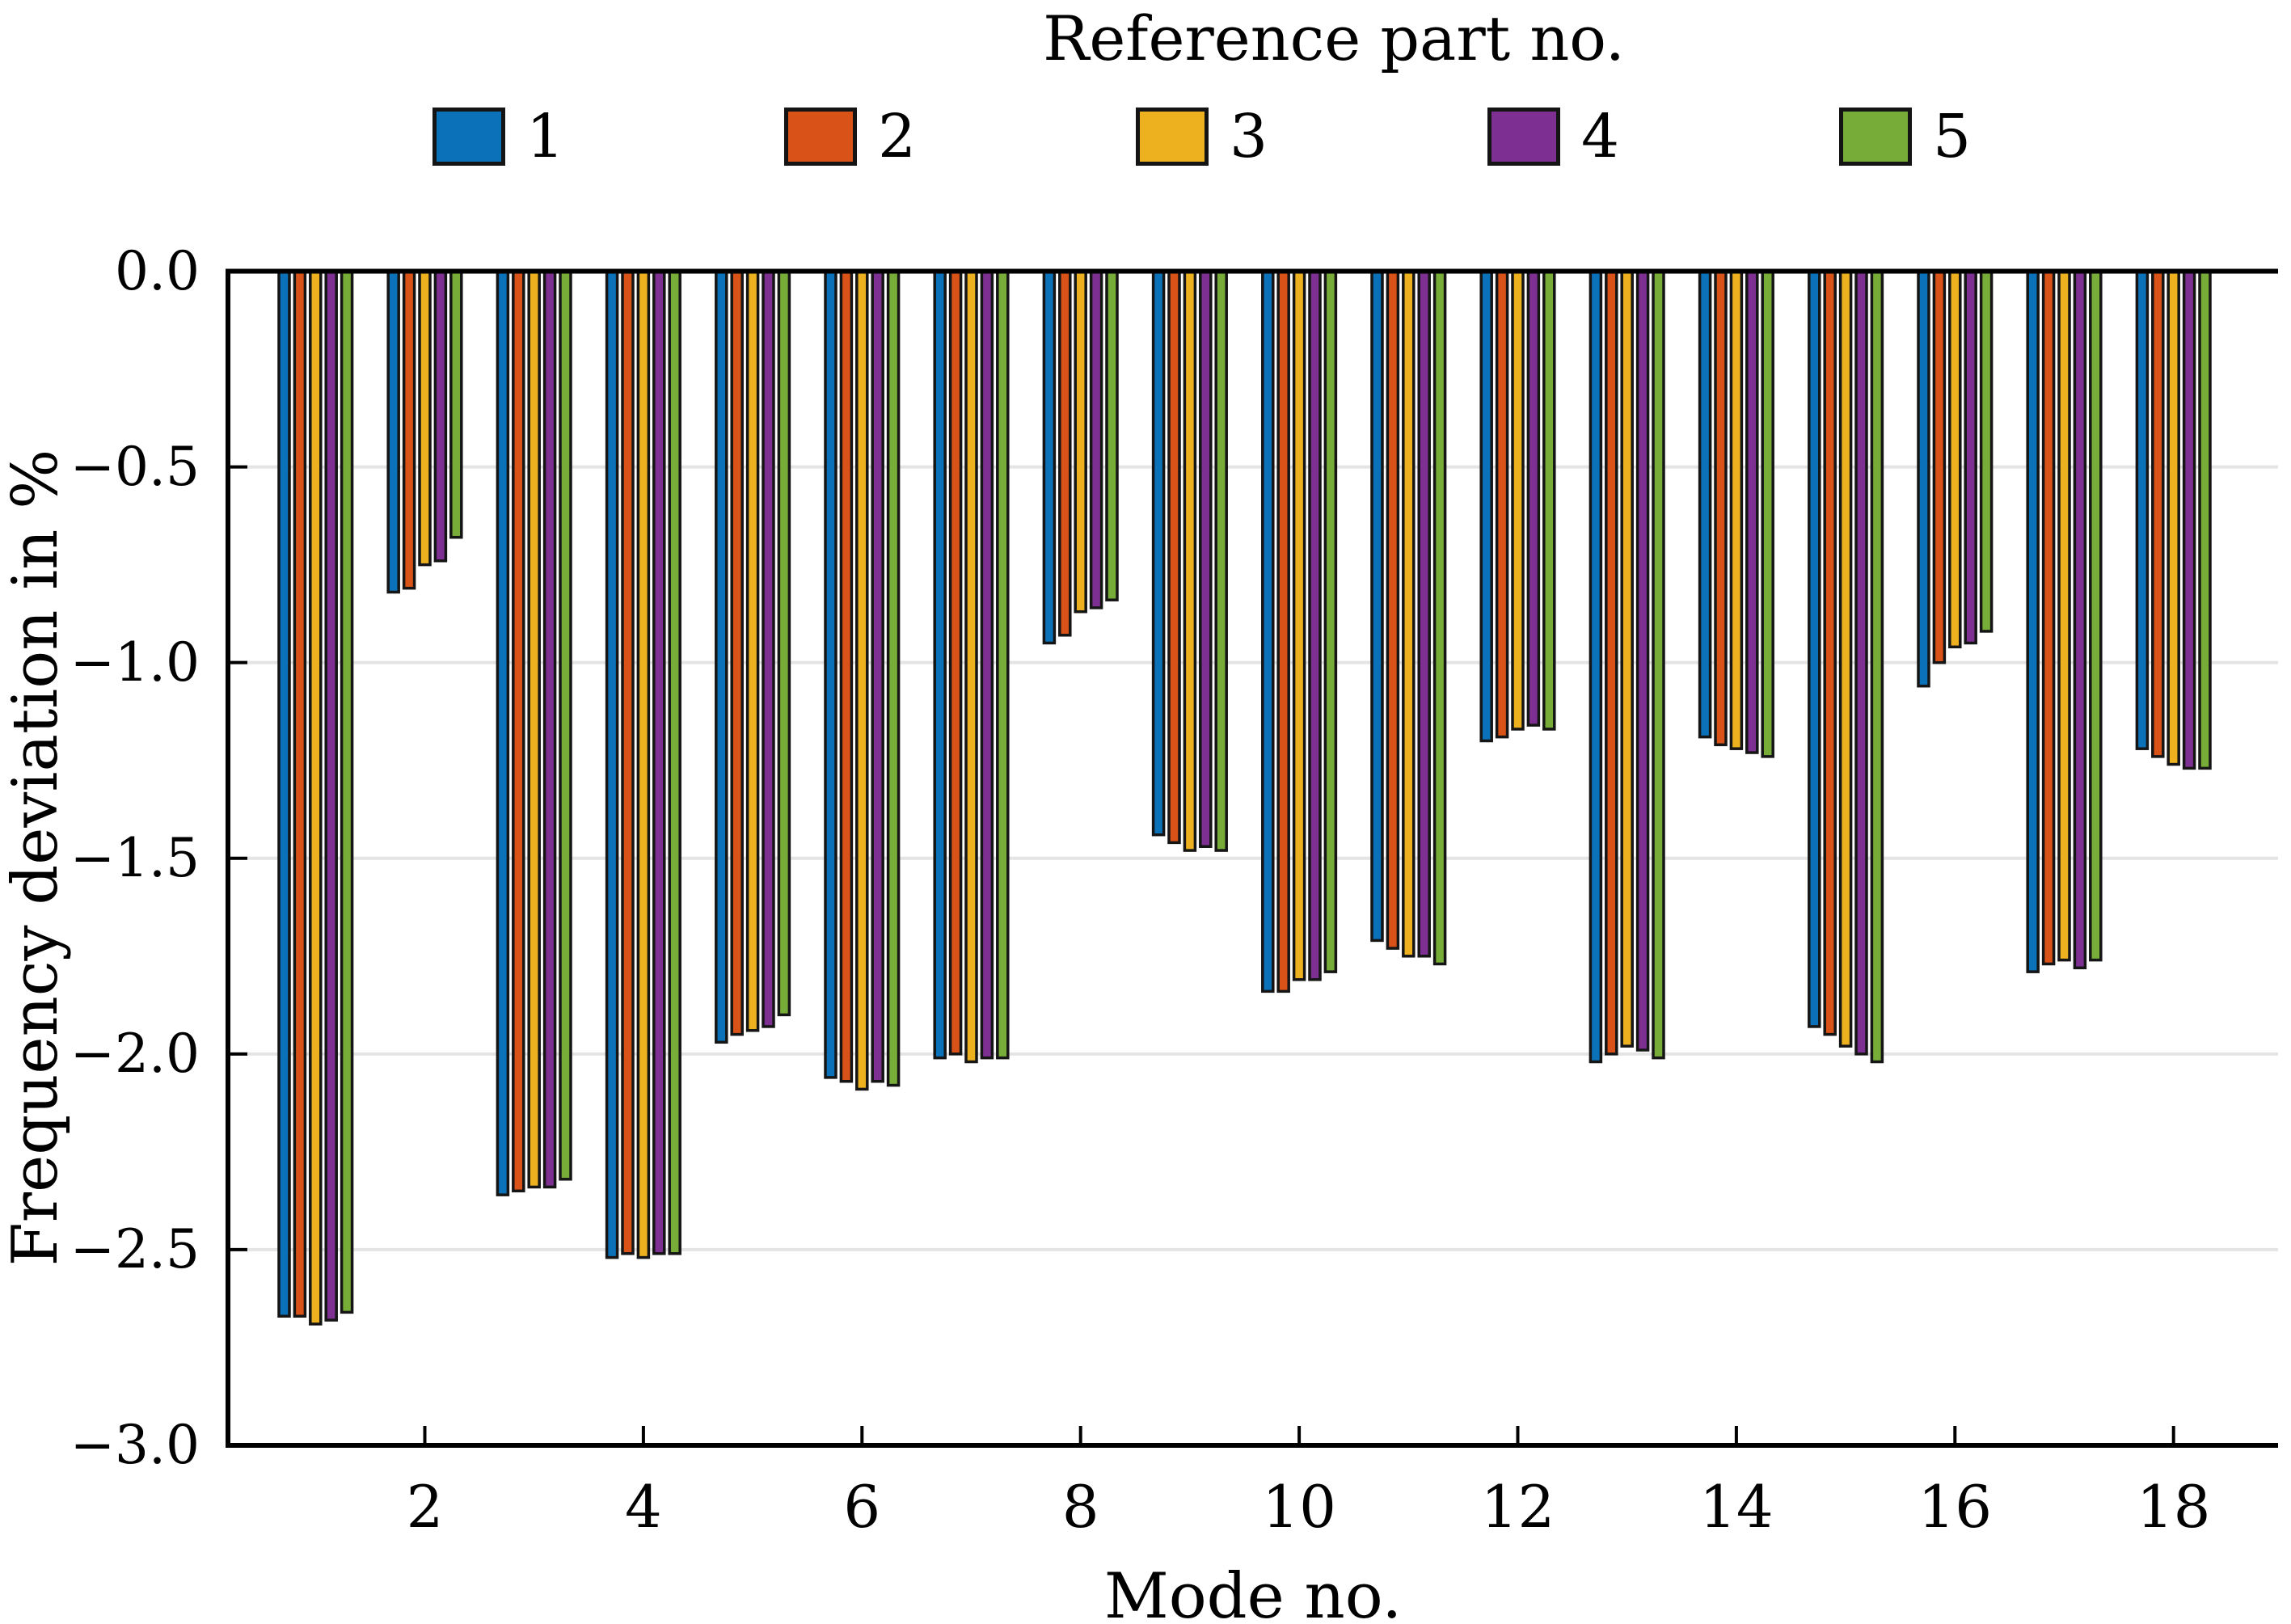 This screenshot has height=1624, width=2291. Describe the element at coordinates (409, 429) in the screenshot. I see `bar-mode2-series2` at that location.